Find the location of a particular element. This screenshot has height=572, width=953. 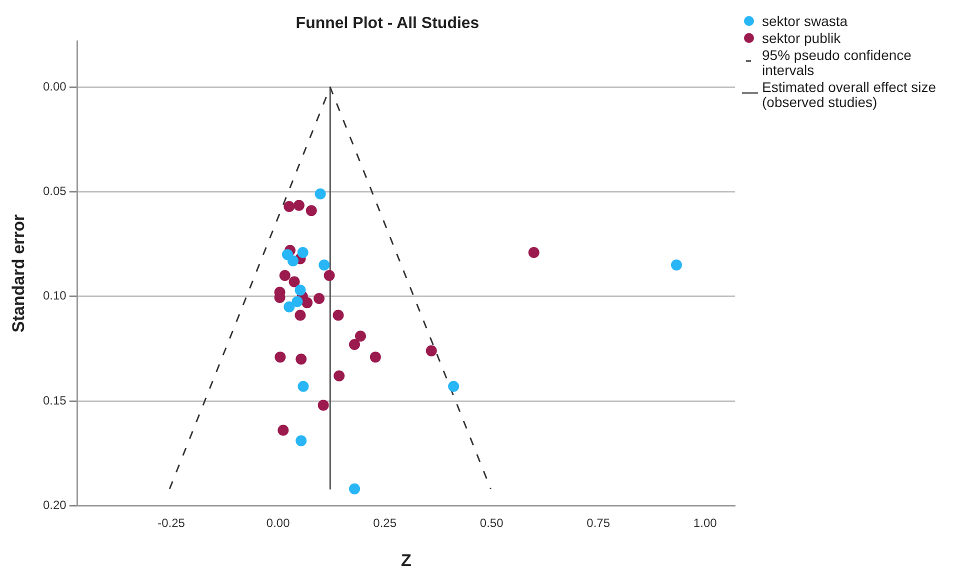

y-tick-label: 0.05 is located at coordinates (54, 191).